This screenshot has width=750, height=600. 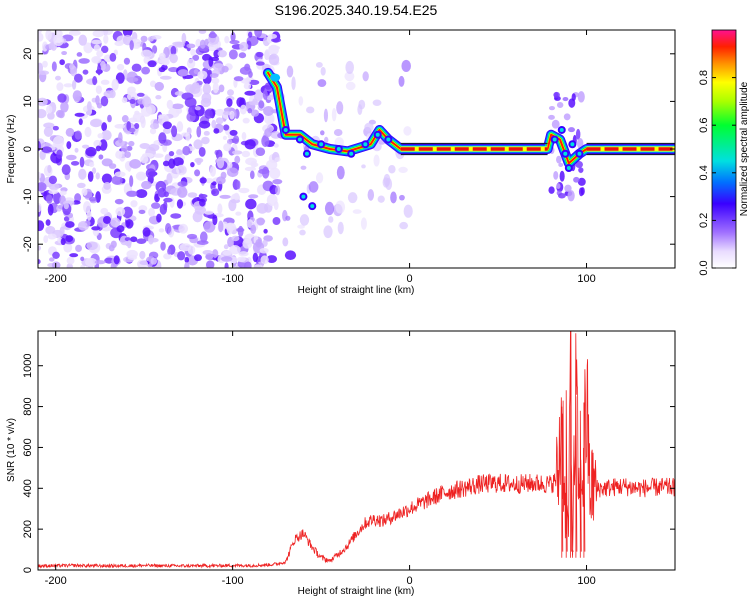 I want to click on x-tick-label: -100, so click(x=233, y=581).